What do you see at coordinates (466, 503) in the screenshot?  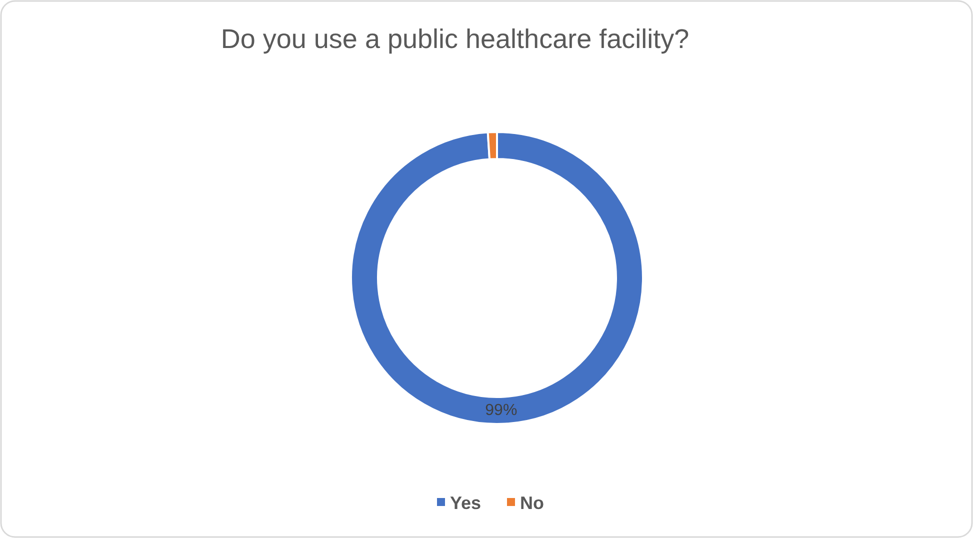 I see `legend-label: Yes` at bounding box center [466, 503].